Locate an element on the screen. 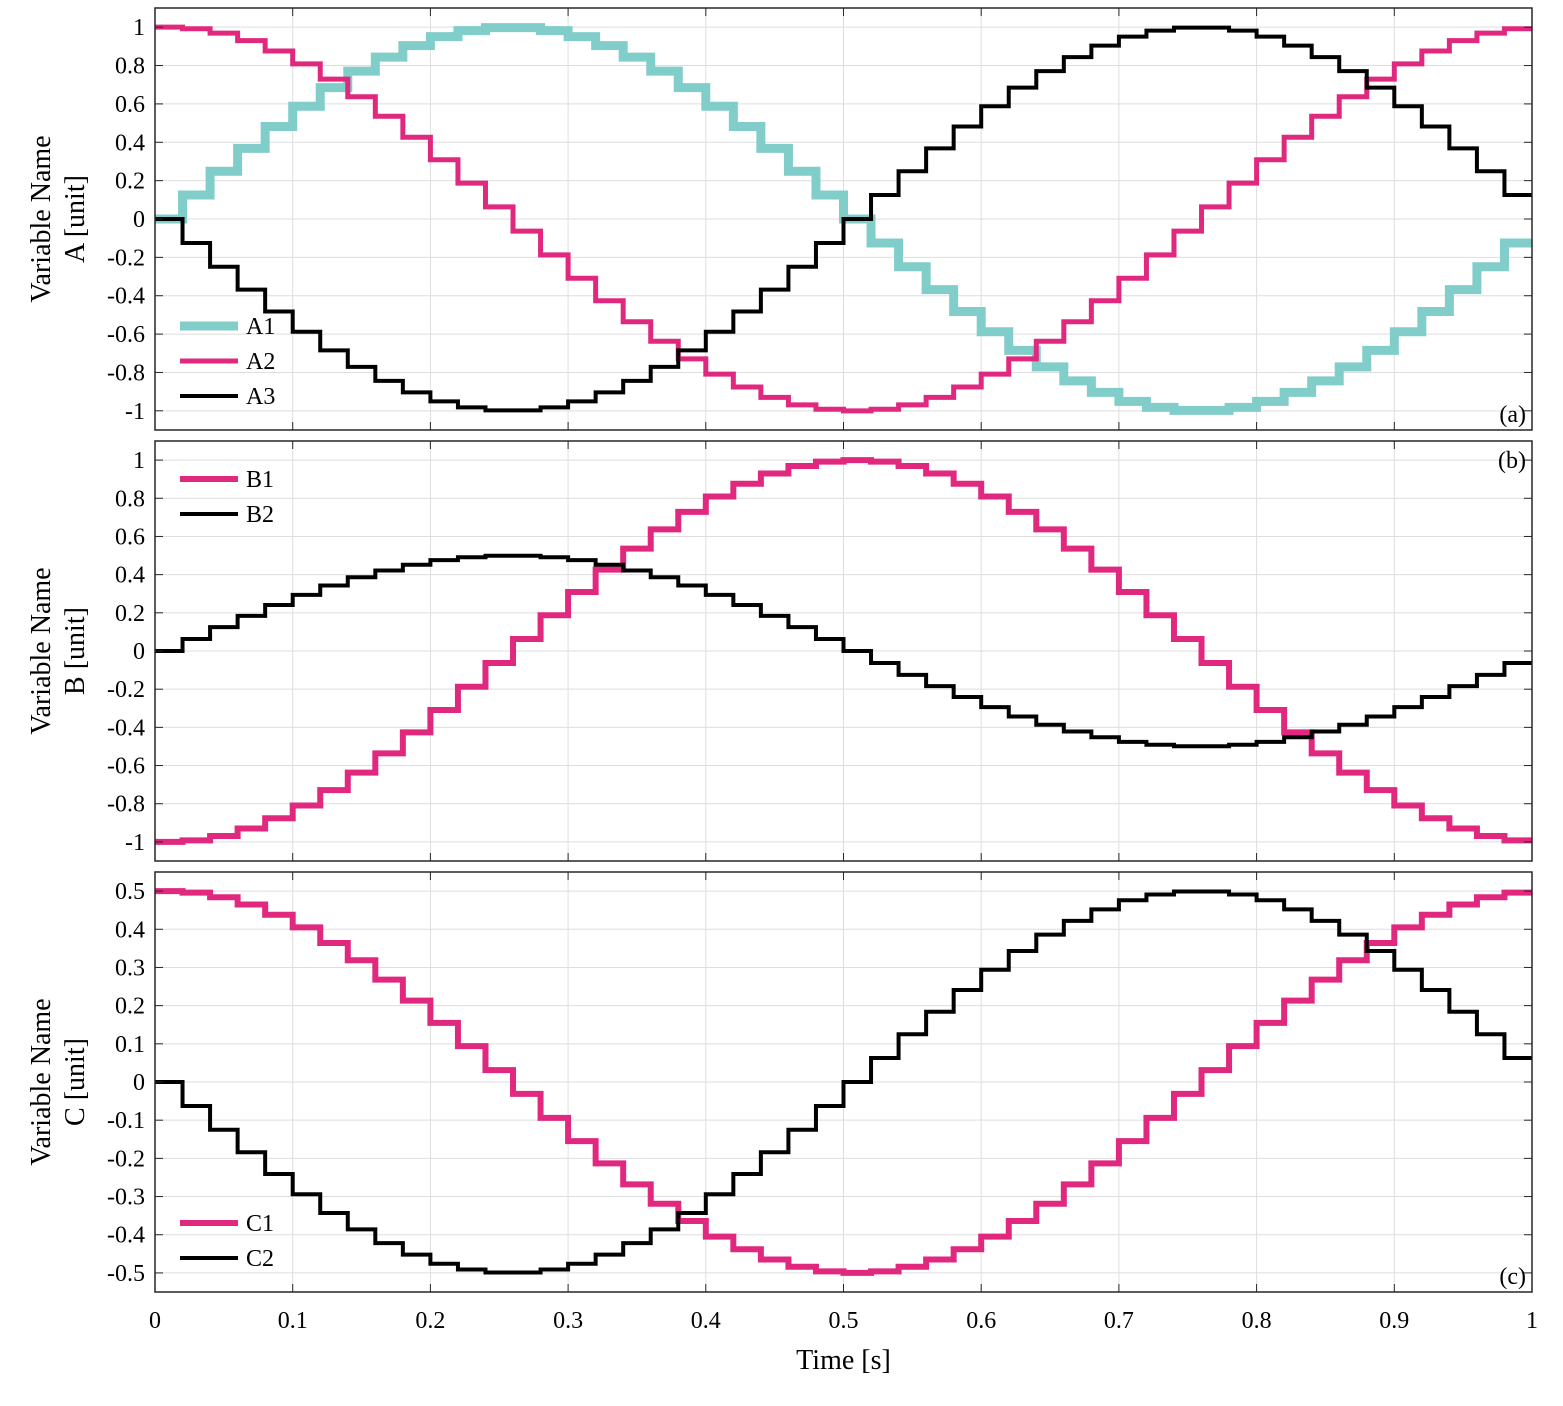 This screenshot has width=1563, height=1406. legend-label-b1: B1 is located at coordinates (260, 480).